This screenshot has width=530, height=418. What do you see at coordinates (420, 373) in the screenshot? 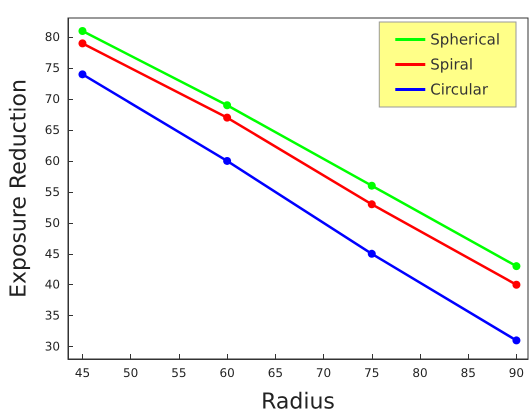
I see `x-tick-label: 80` at bounding box center [420, 373].